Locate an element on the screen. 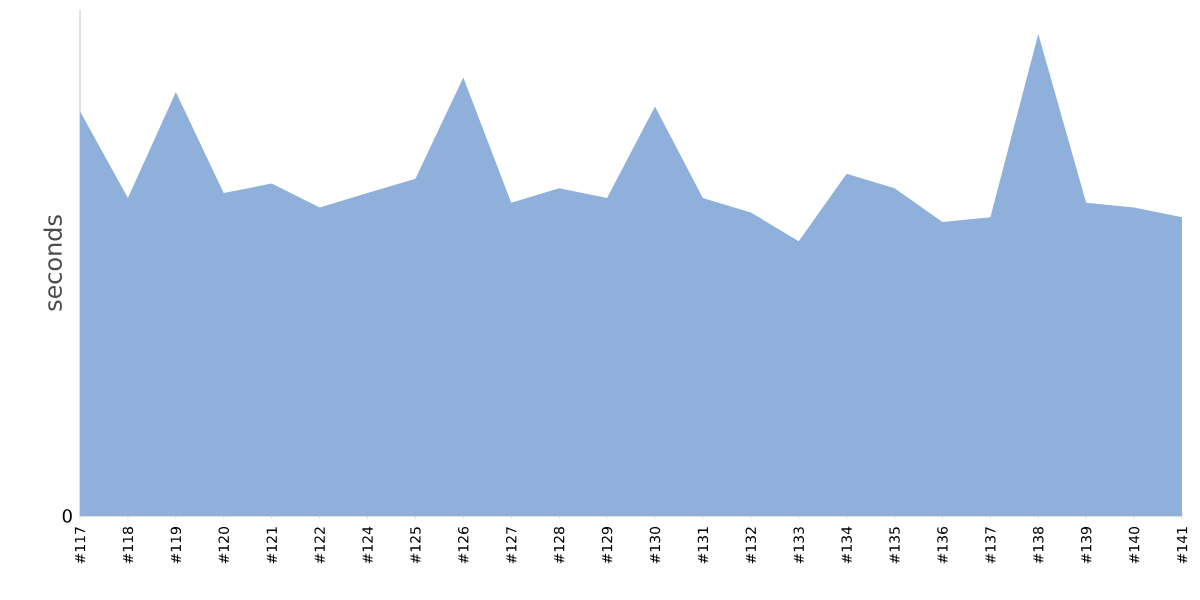  text: 0 is located at coordinates (67, 516).